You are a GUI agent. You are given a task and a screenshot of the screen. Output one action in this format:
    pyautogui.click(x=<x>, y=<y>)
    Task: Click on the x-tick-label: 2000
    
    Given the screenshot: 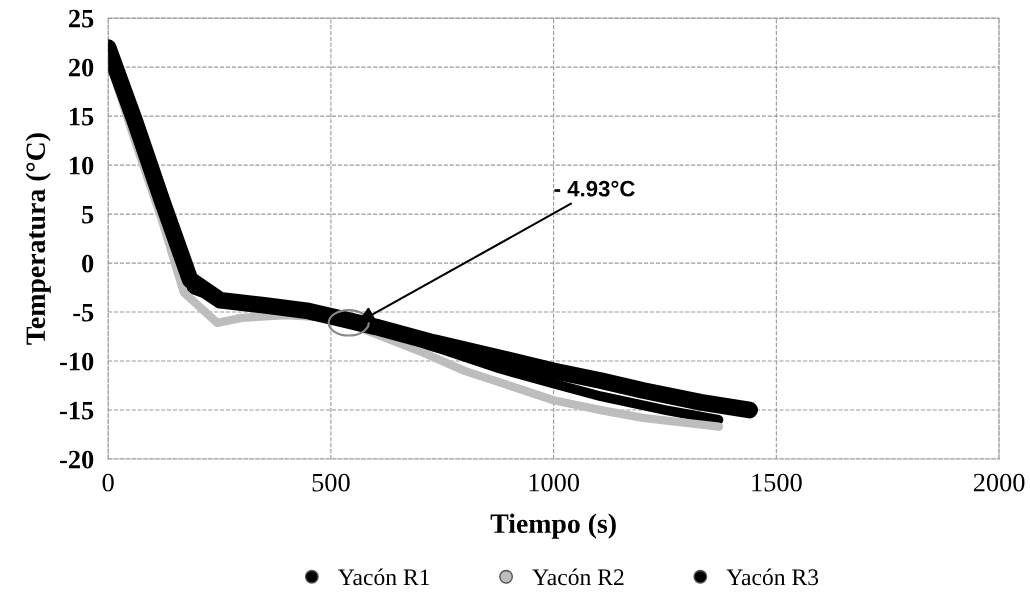 What is the action you would take?
    pyautogui.click(x=999, y=482)
    